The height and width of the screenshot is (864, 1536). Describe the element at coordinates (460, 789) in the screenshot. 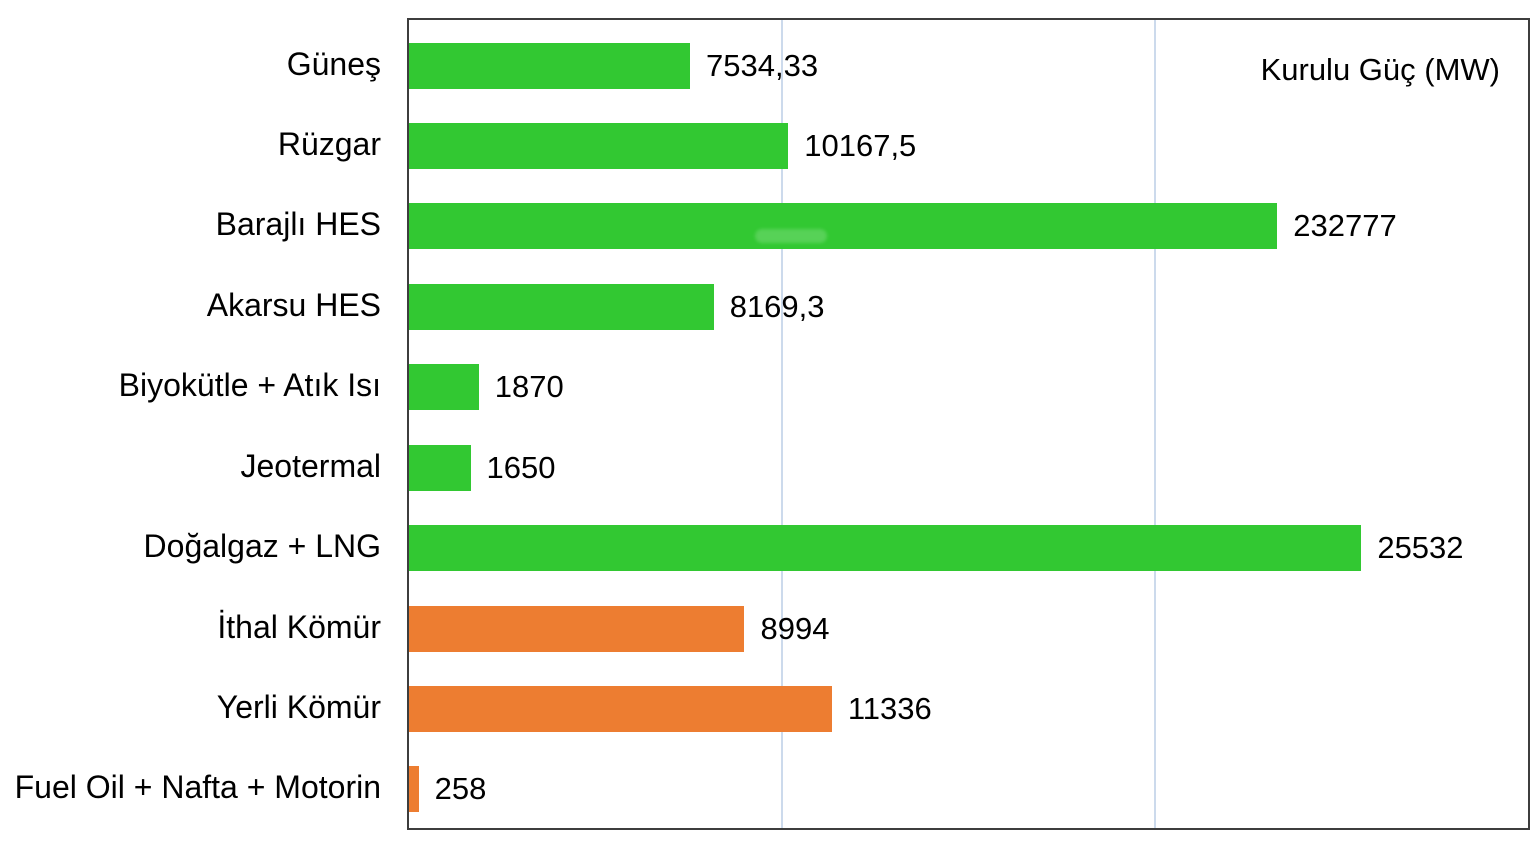

I see `value-label: 258` at that location.